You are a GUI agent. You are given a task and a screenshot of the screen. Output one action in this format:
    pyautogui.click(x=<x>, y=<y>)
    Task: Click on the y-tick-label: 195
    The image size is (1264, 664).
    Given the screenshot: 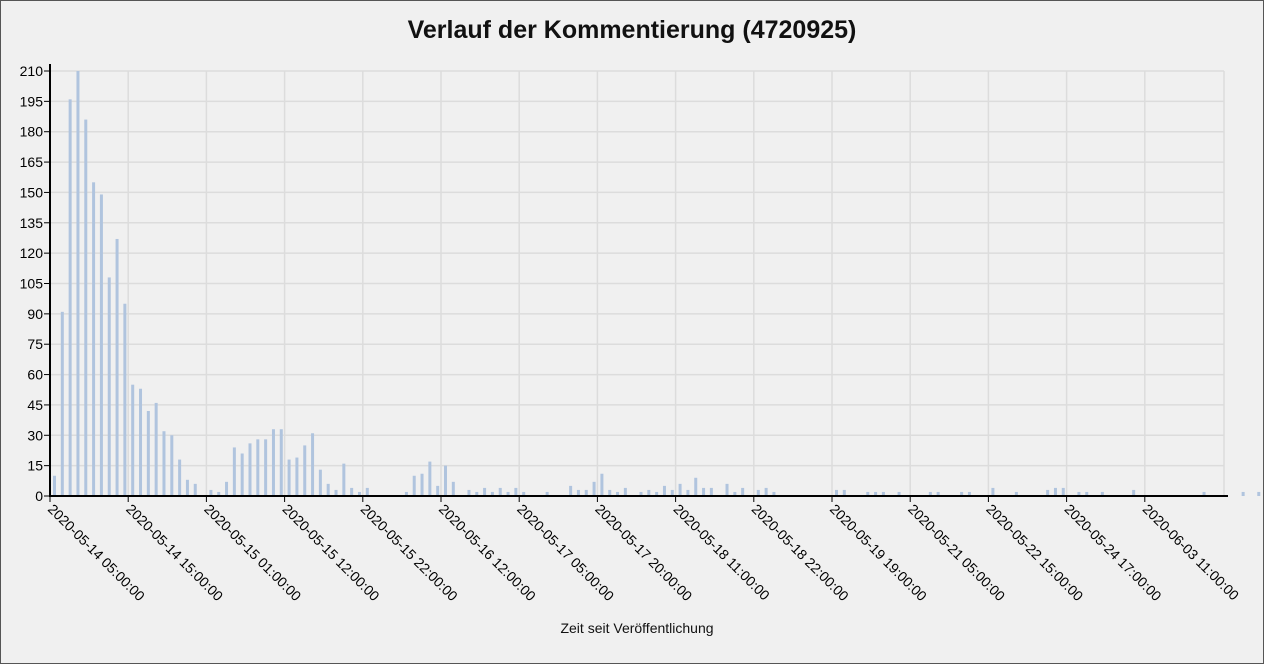 What is the action you would take?
    pyautogui.click(x=32, y=101)
    